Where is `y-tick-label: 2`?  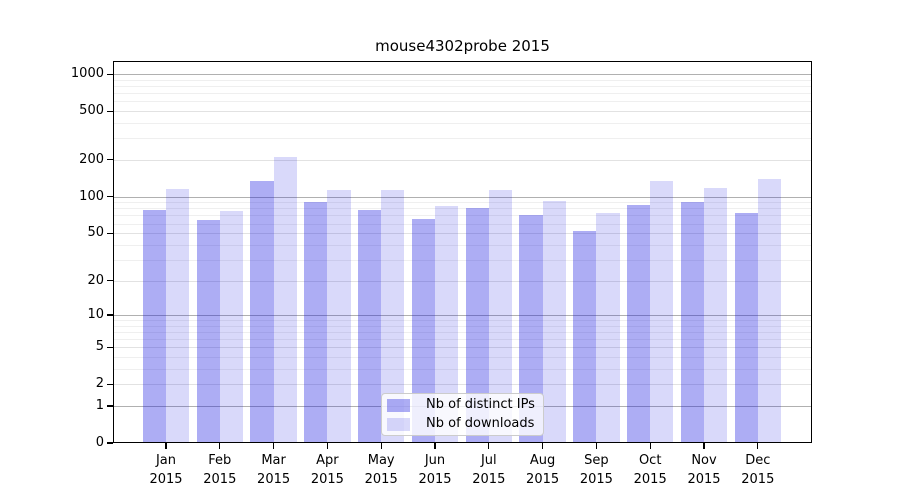 y-tick-label: 2 is located at coordinates (99, 384).